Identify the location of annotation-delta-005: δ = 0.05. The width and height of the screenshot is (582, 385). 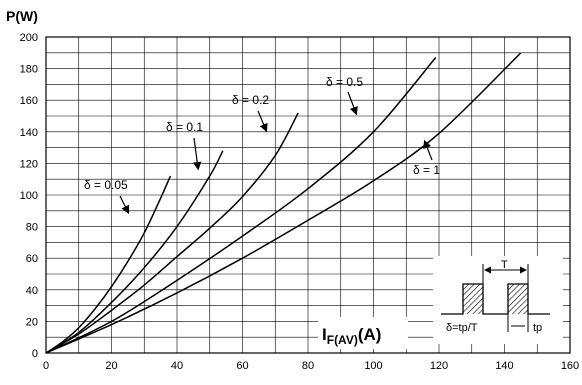
(106, 185).